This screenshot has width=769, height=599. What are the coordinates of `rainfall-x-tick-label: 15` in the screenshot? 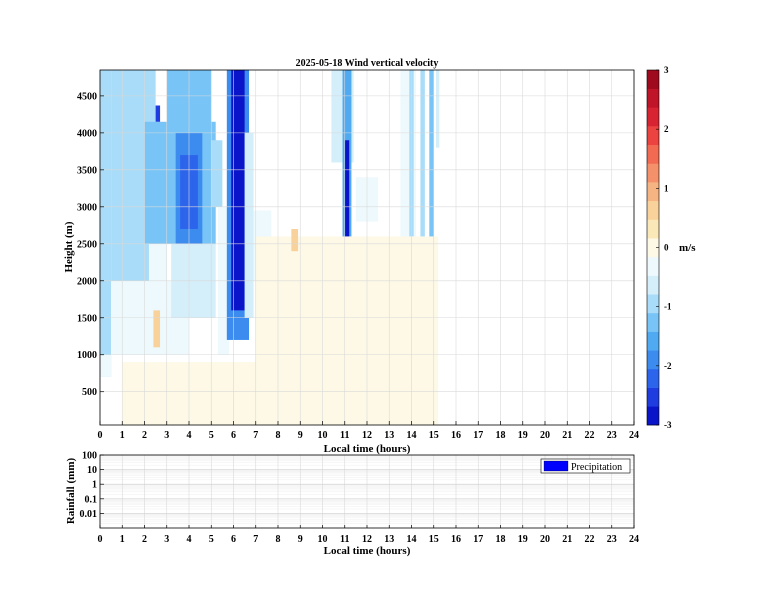 It's located at (434, 539).